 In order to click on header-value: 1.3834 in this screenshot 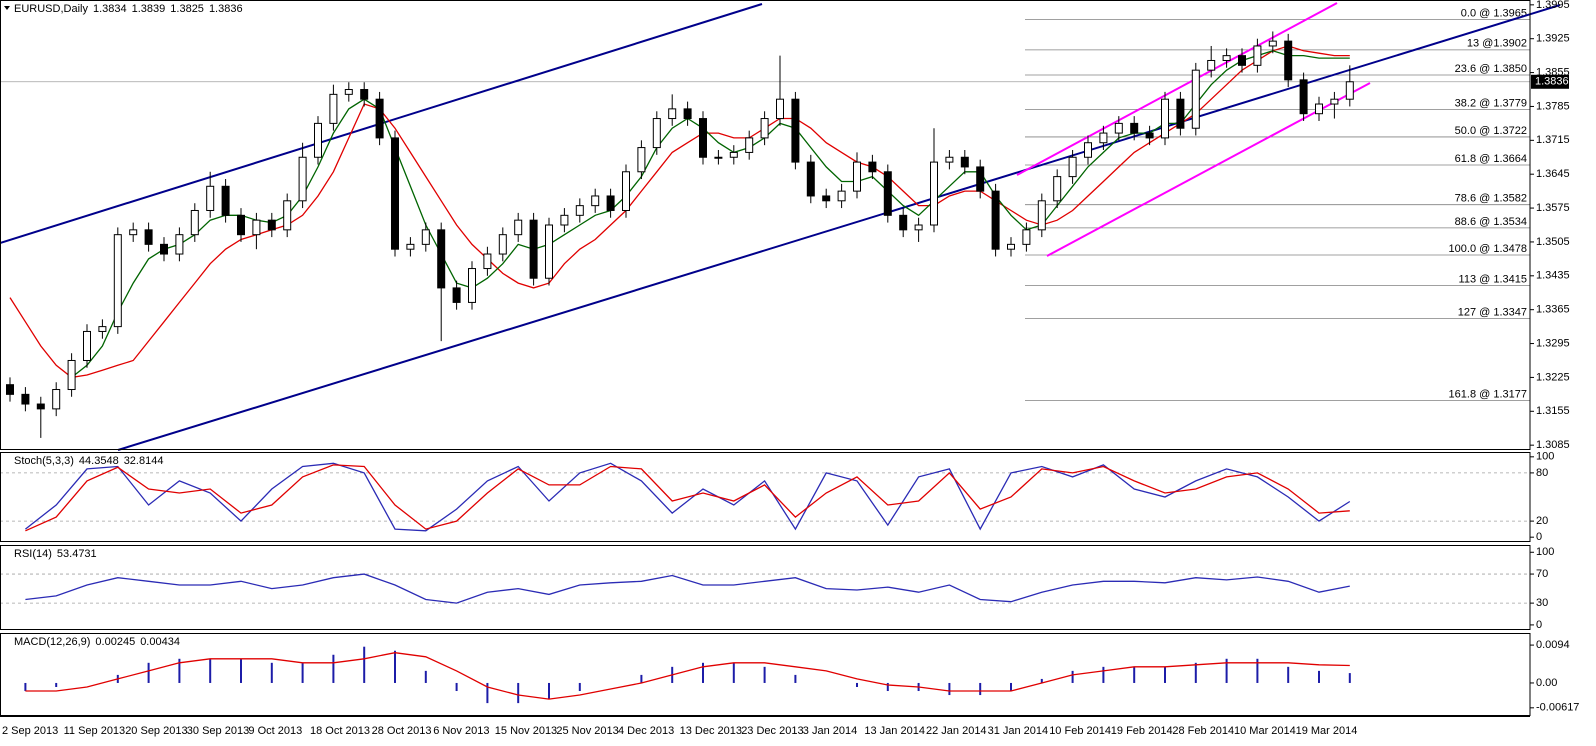, I will do `click(110, 9)`.